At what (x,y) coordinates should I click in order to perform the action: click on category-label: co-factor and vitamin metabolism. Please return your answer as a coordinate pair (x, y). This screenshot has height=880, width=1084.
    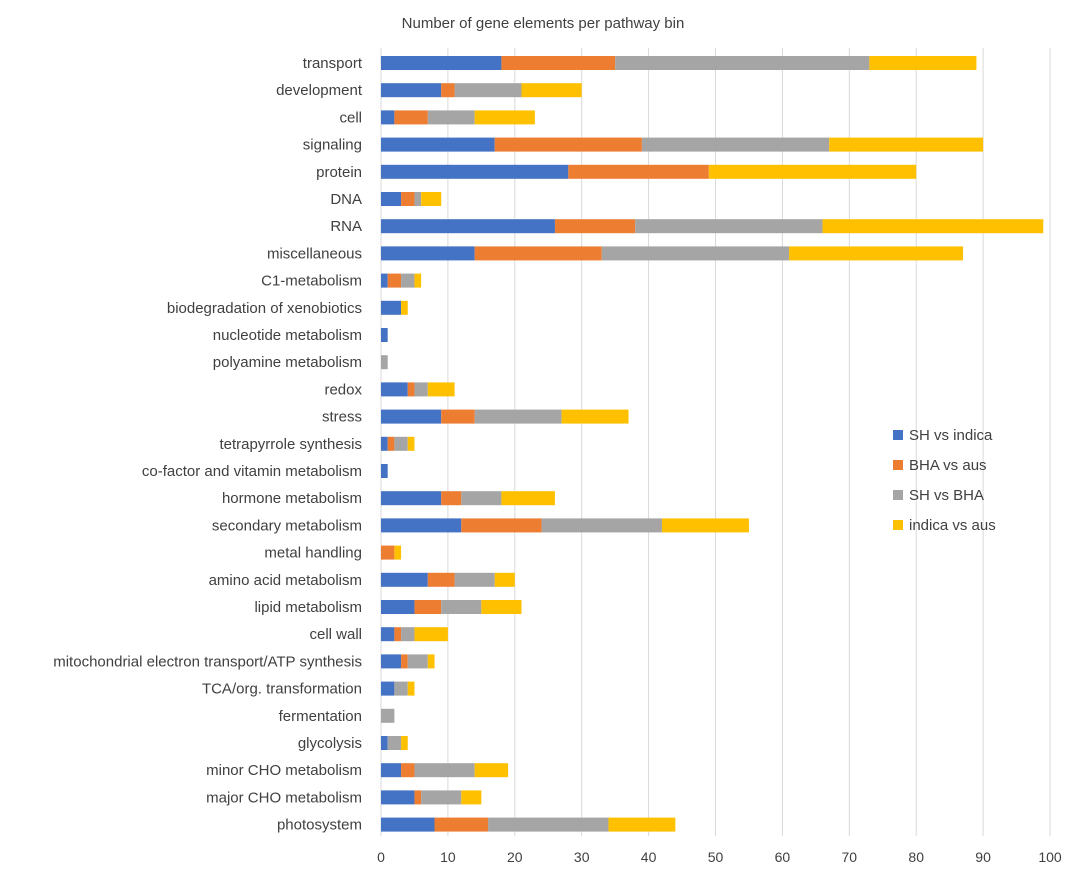
    Looking at the image, I should click on (252, 471).